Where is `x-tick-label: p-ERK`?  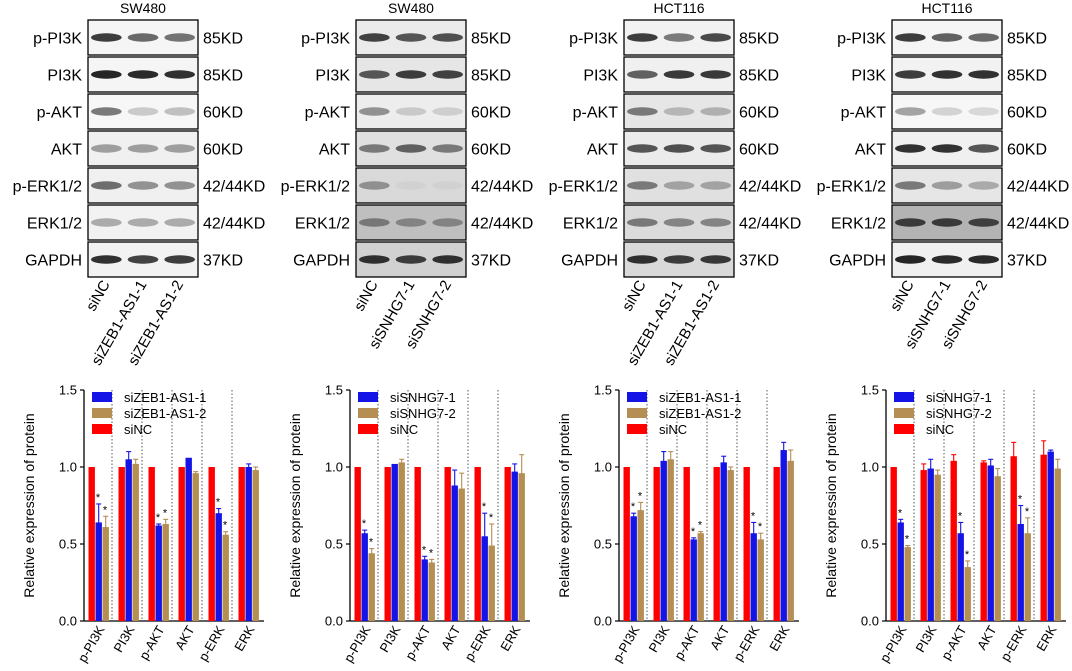
x-tick-label: p-ERK is located at coordinates (477, 643).